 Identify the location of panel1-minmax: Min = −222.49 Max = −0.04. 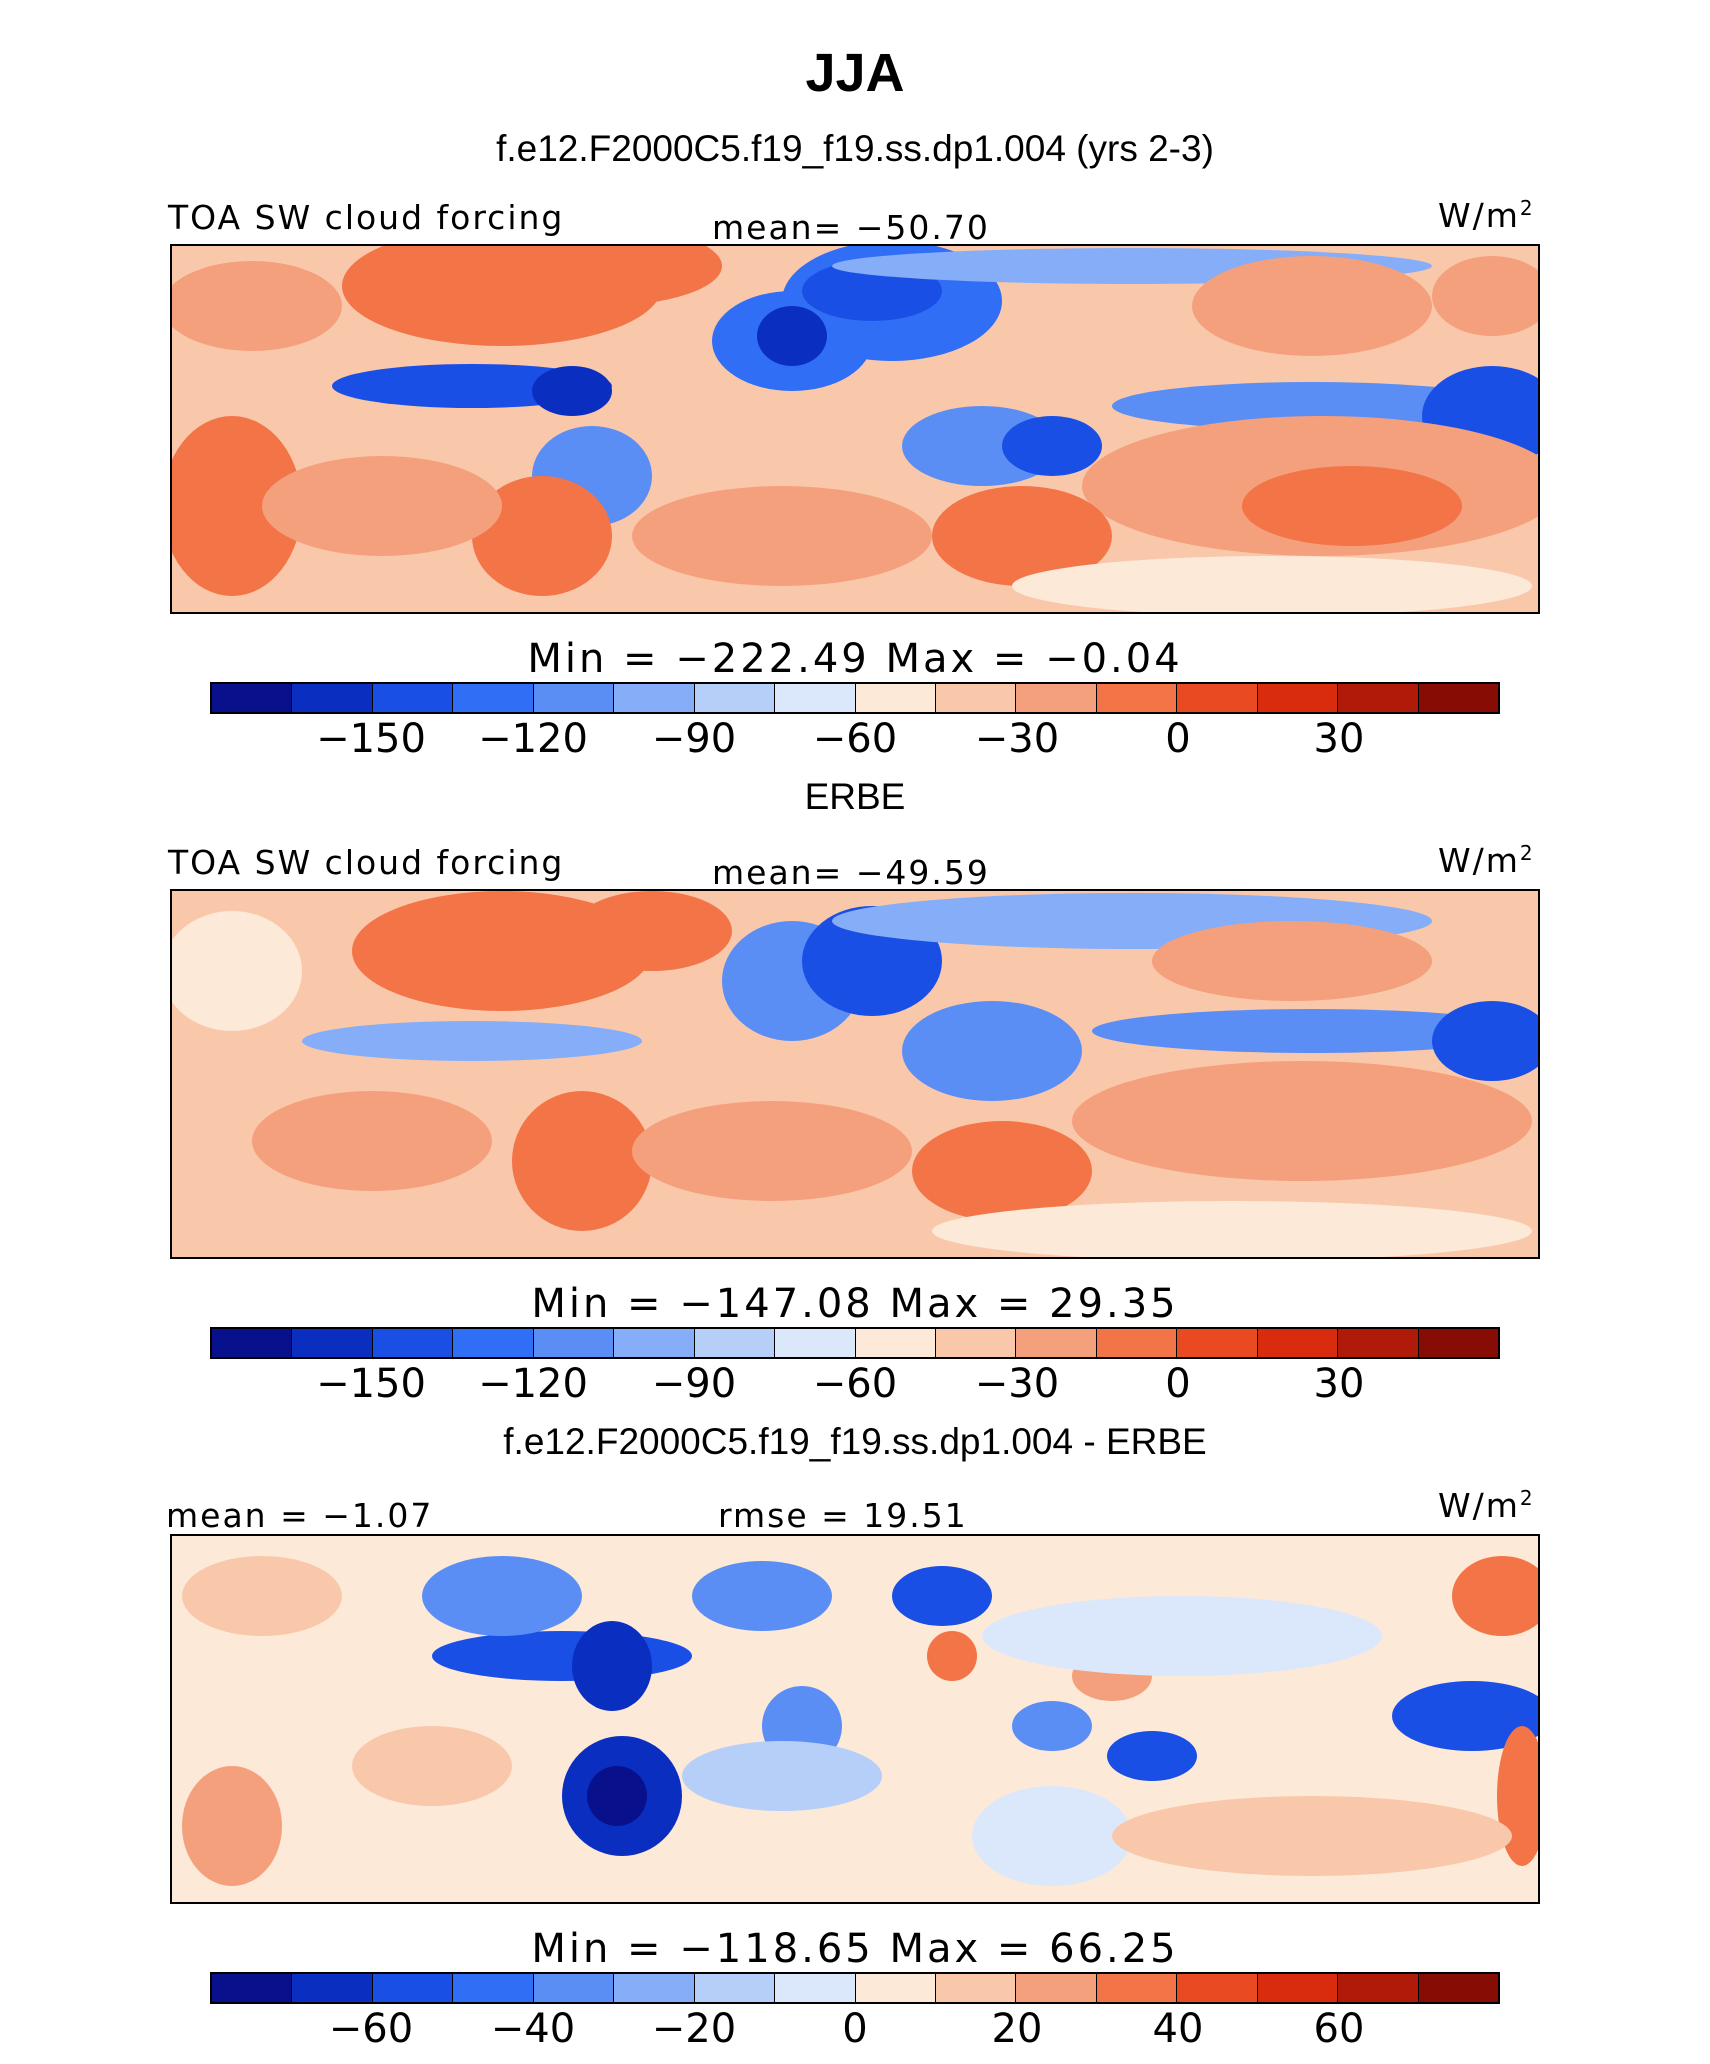
(855, 659).